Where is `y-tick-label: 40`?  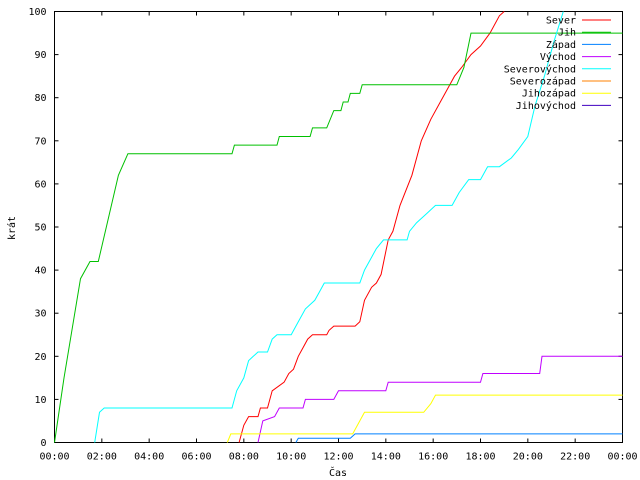
y-tick-label: 40 is located at coordinates (40, 271).